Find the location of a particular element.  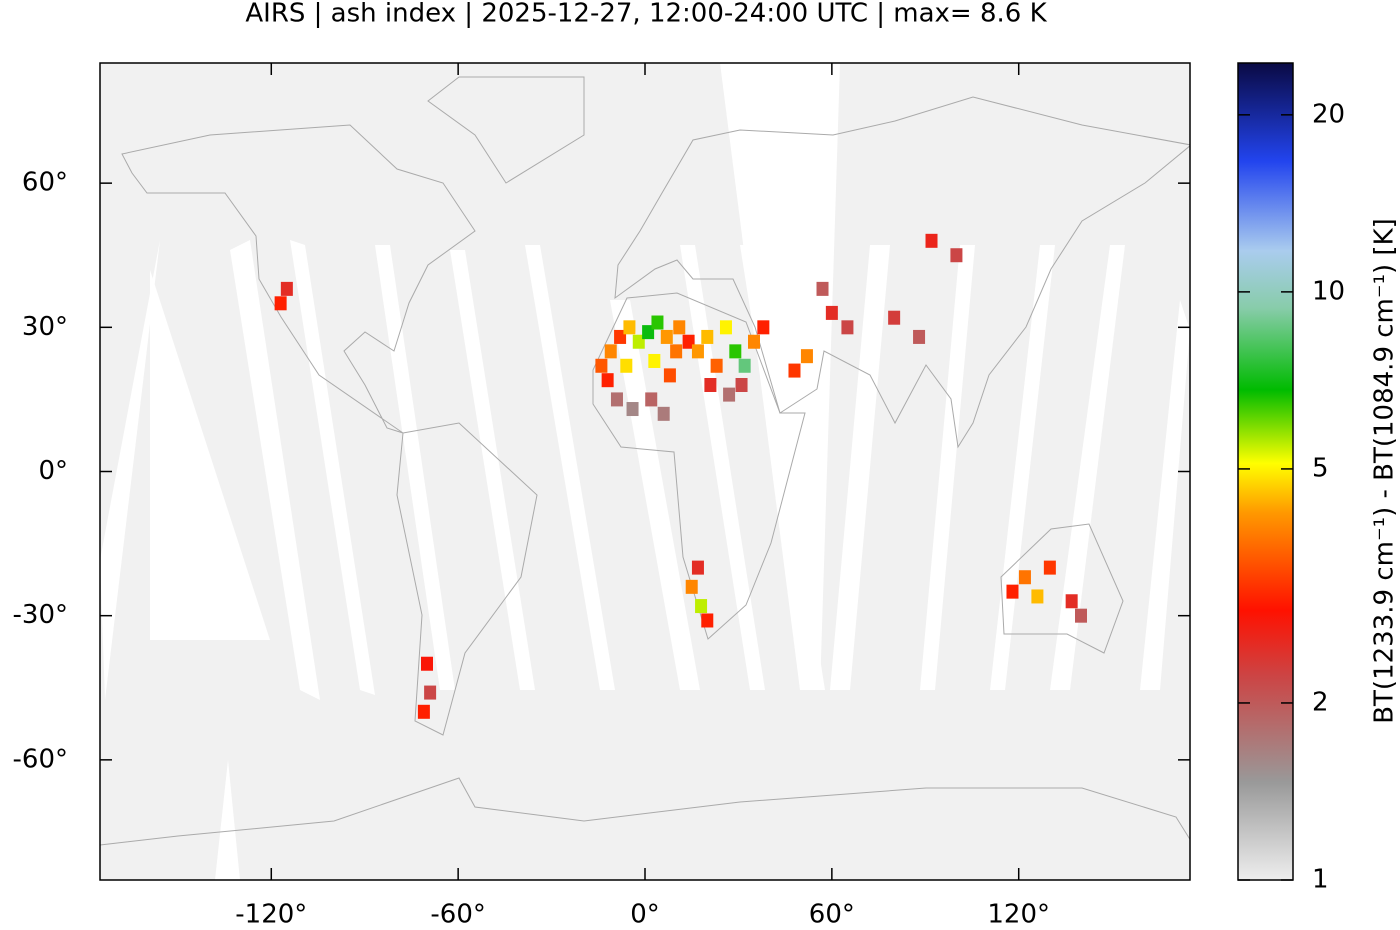

colorbar-tick-label: 20 is located at coordinates (1328, 114).